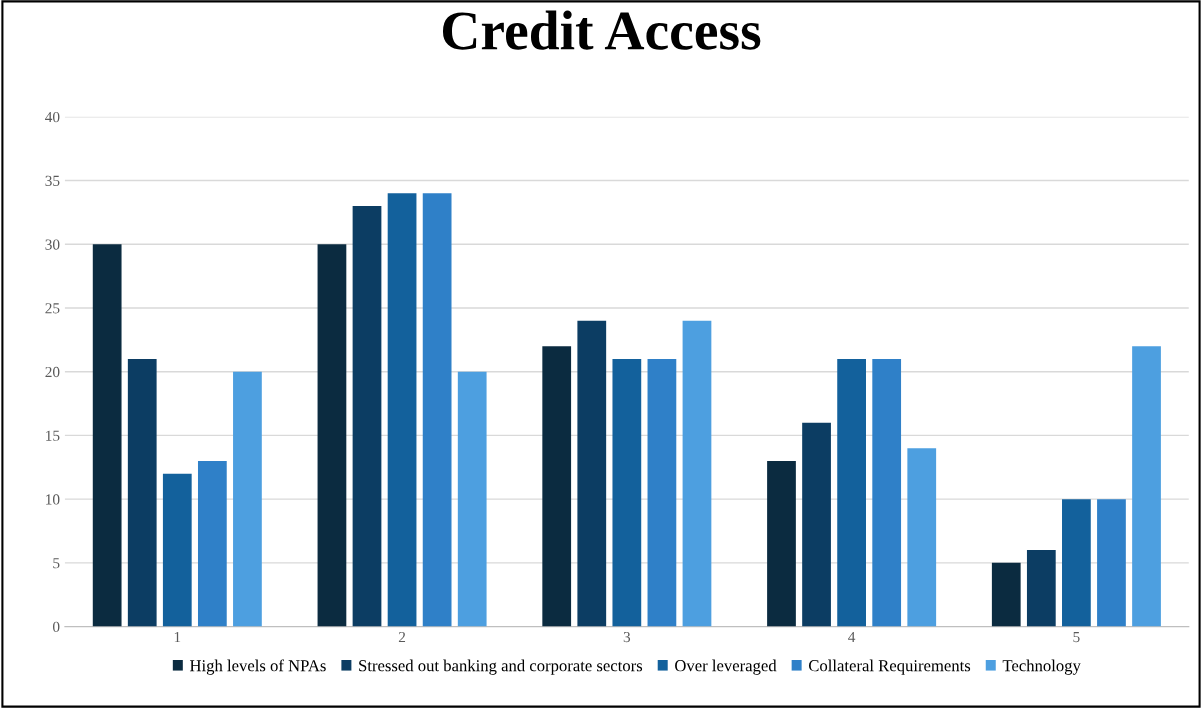 This screenshot has width=1202, height=708. I want to click on legend-label: High levels of NPAs, so click(257, 667).